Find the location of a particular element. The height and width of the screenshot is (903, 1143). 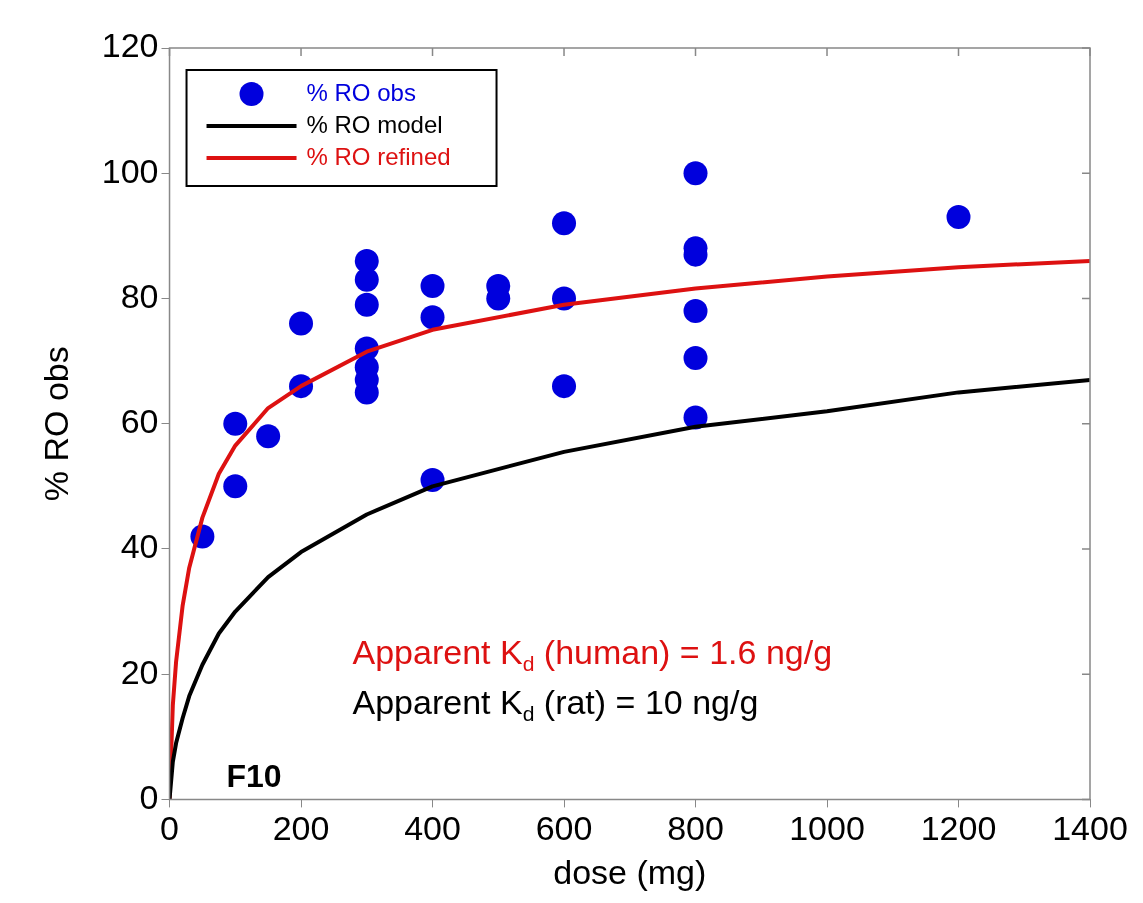

y-axis-title: % RO obs is located at coordinates (55, 424).